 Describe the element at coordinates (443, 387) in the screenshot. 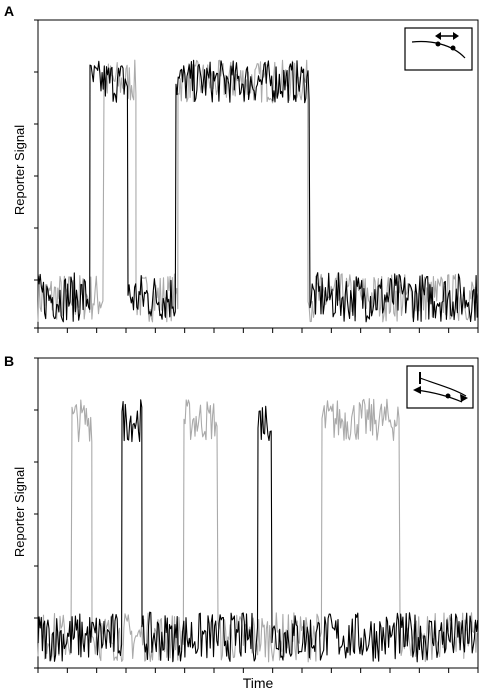

I see `panel-b-inset-curve-upper` at that location.